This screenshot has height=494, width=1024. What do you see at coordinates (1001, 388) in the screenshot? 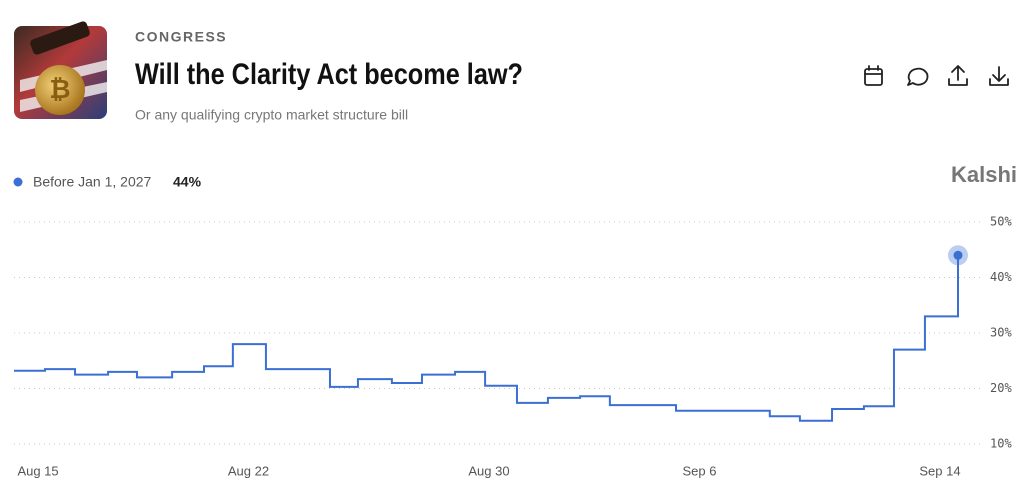
I see `y-tick-label: 20%` at bounding box center [1001, 388].